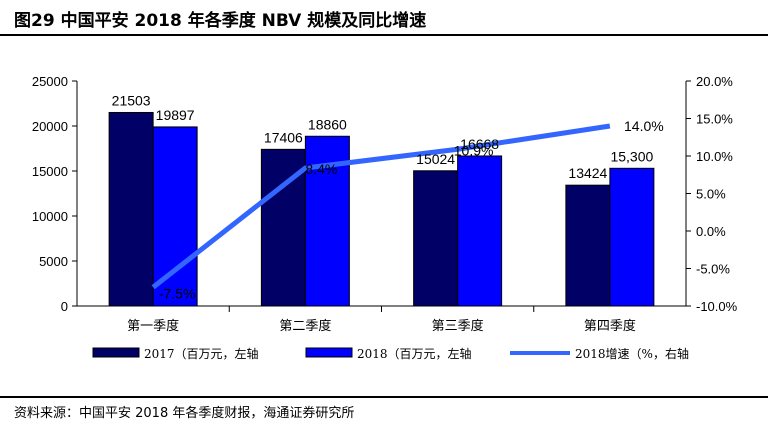 This screenshot has width=768, height=427. I want to click on right-tick-label: 5.0%, so click(711, 194).